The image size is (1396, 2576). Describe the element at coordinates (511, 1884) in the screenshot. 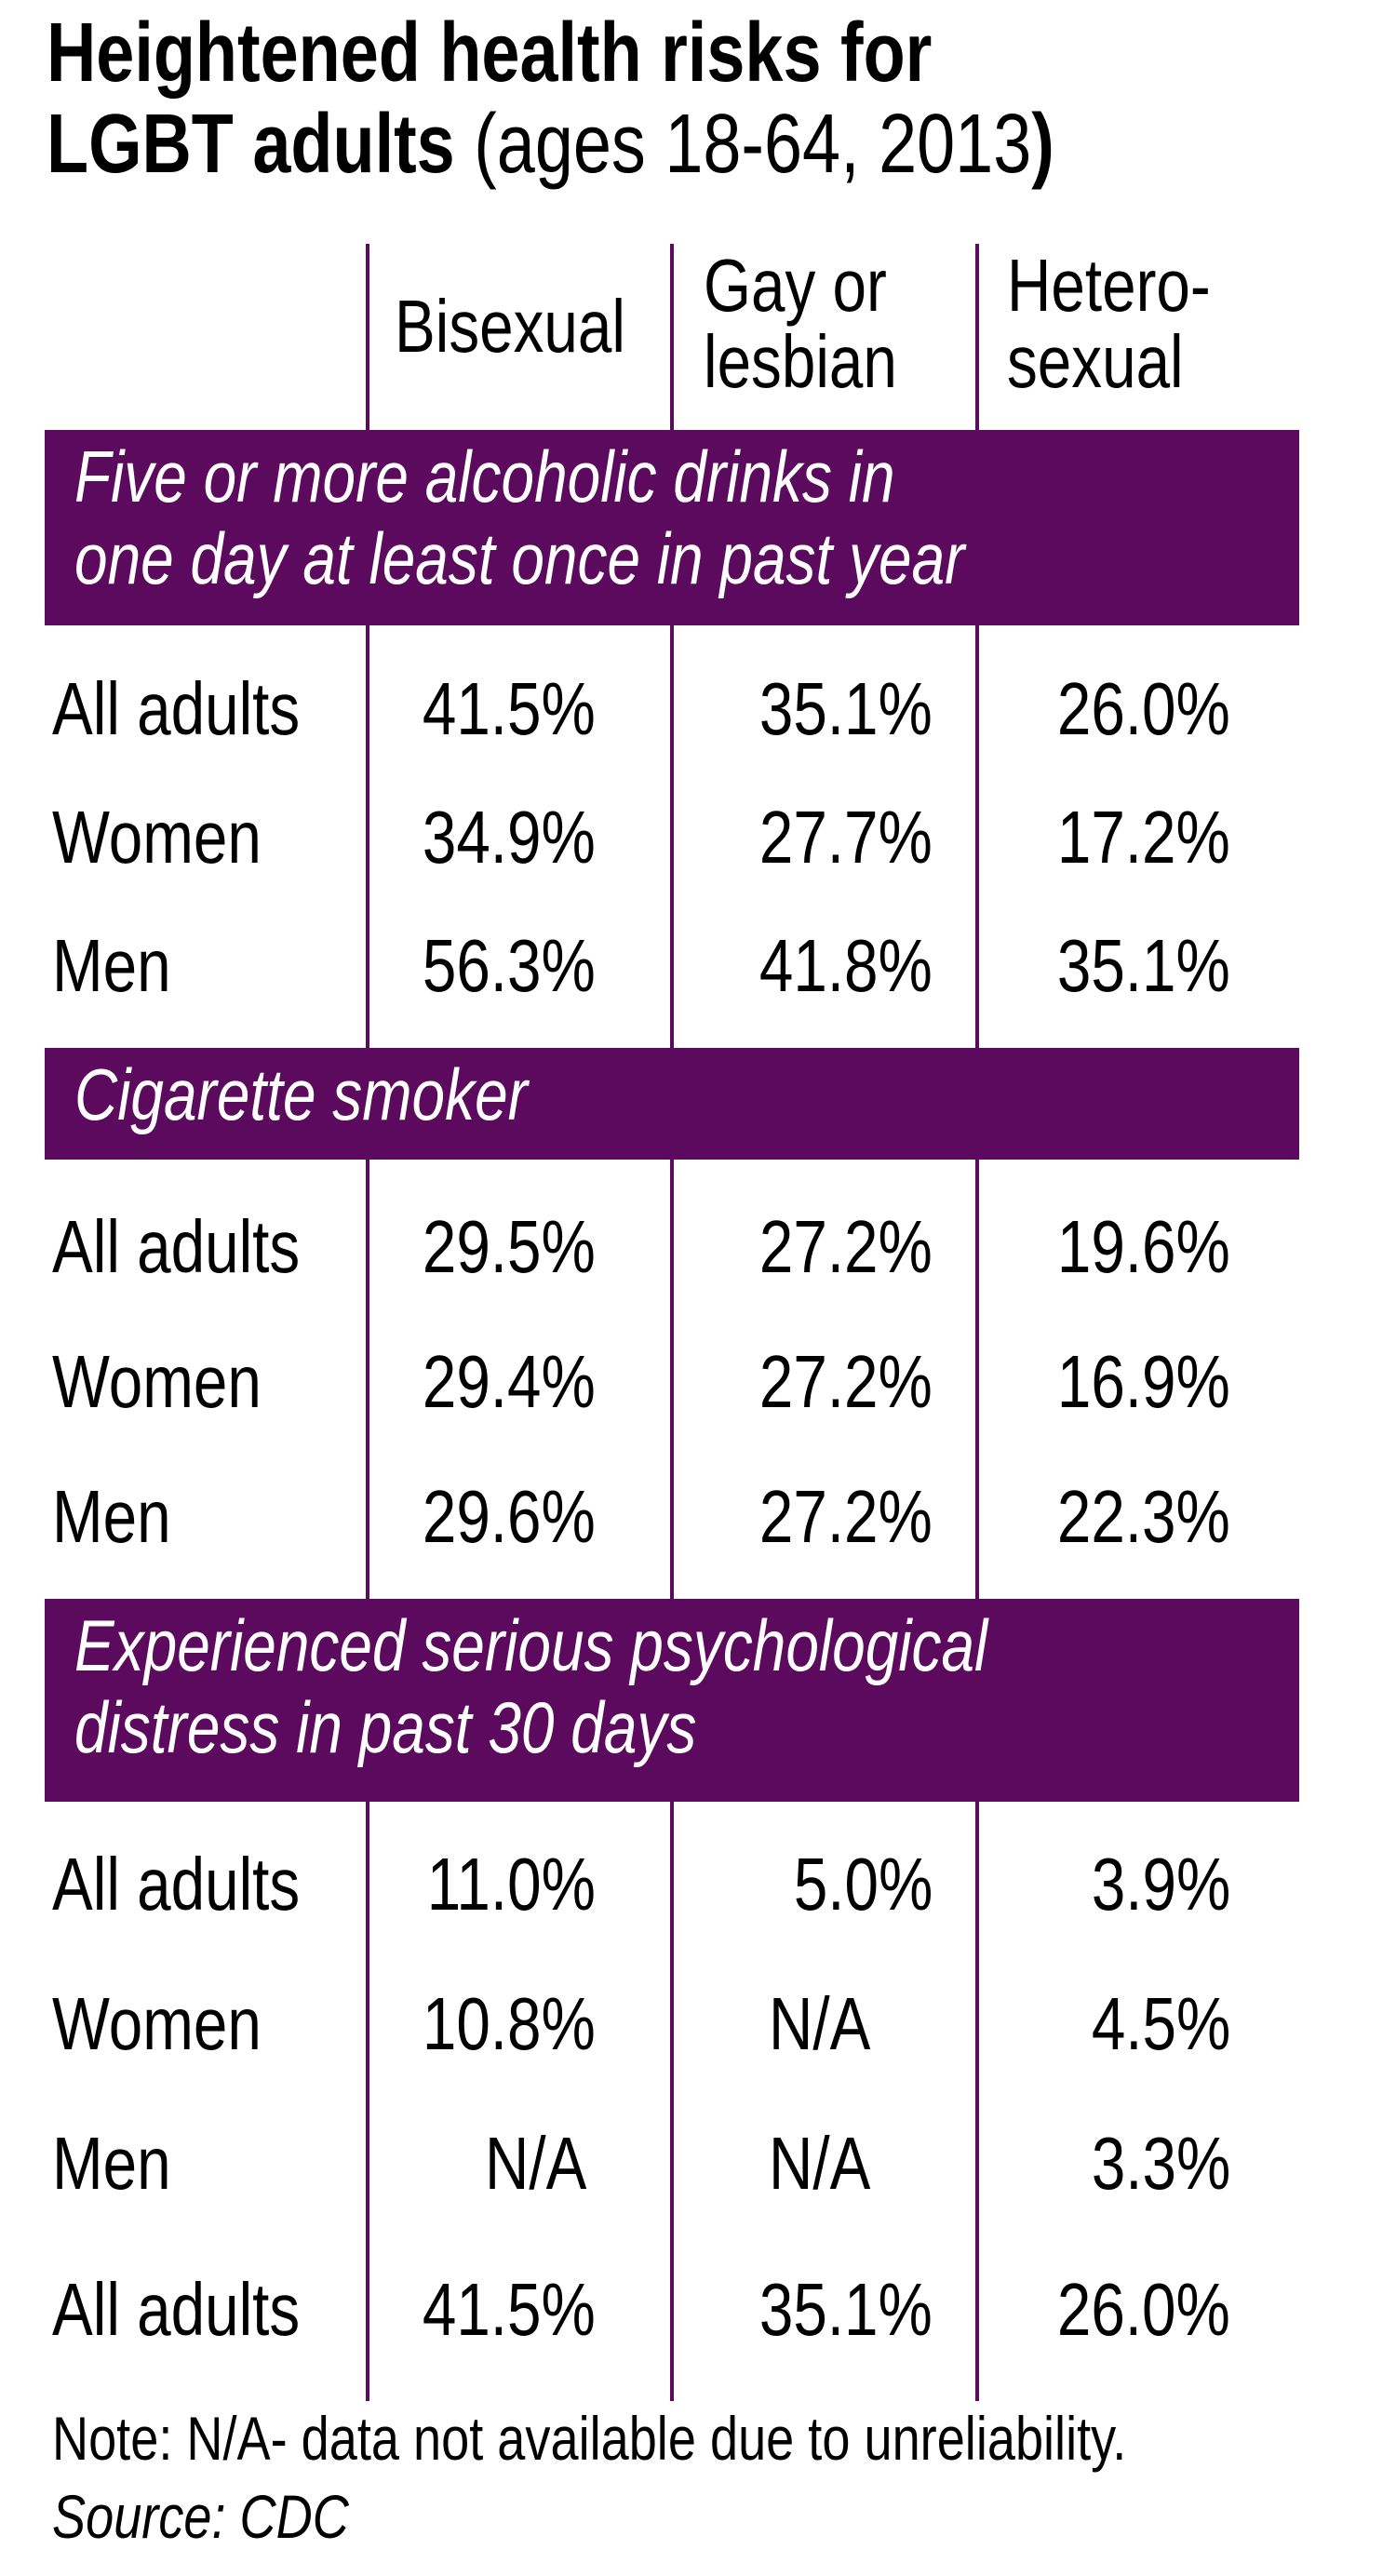

I see `value-bisexual-text: 11.0%` at that location.